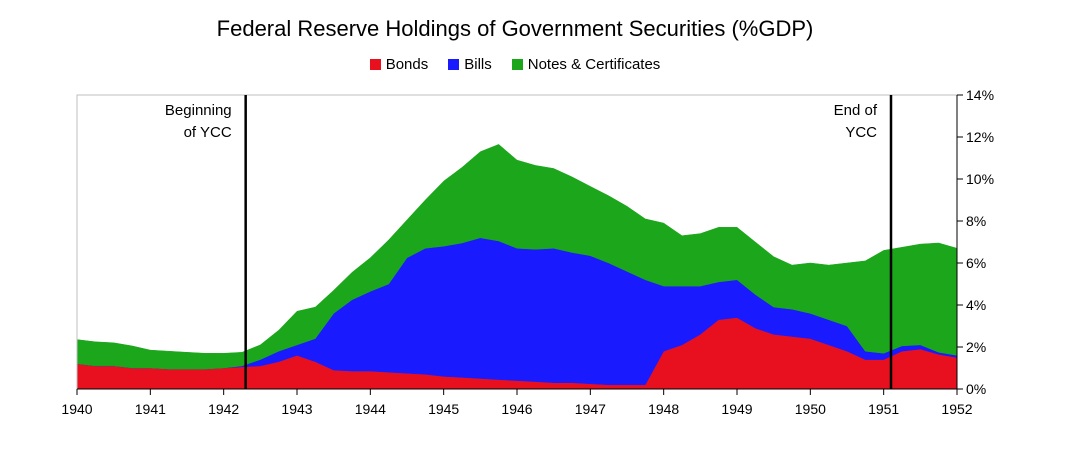 This screenshot has width=1080, height=460. What do you see at coordinates (980, 137) in the screenshot?
I see `y-tick-label-12: 12%` at bounding box center [980, 137].